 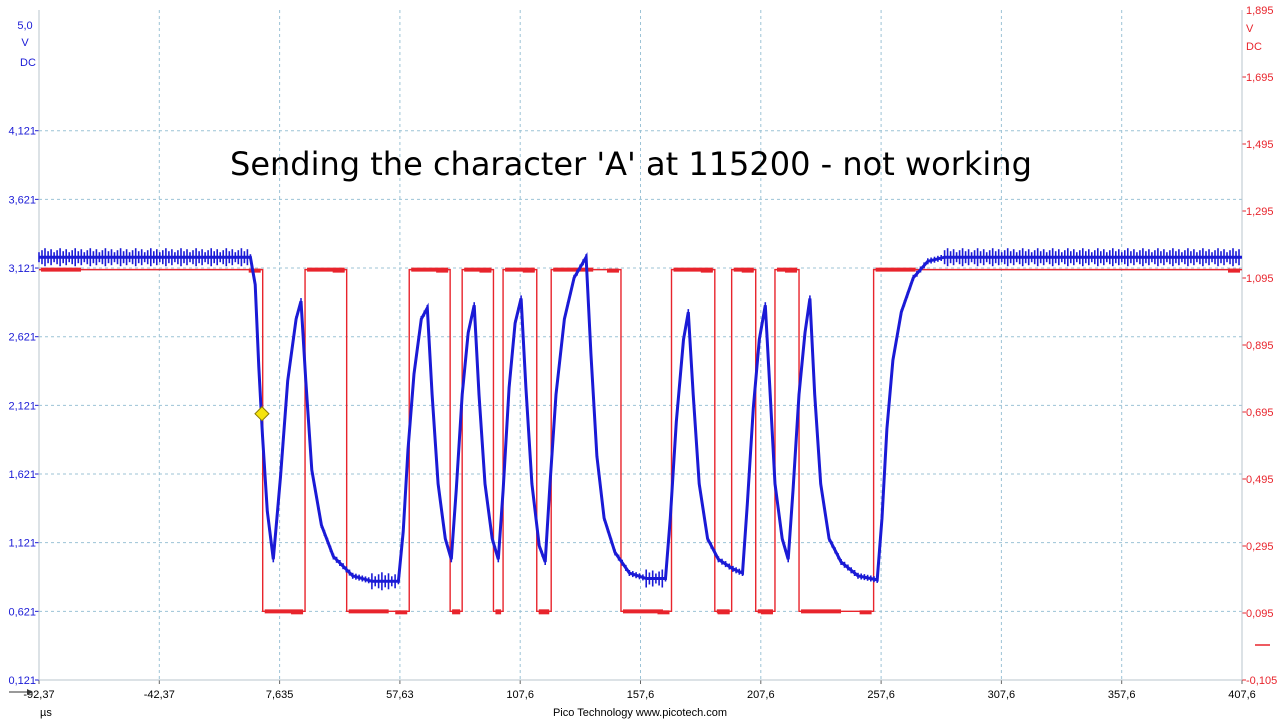 I want to click on y-right-tick-label: 0,695, so click(x=1260, y=413).